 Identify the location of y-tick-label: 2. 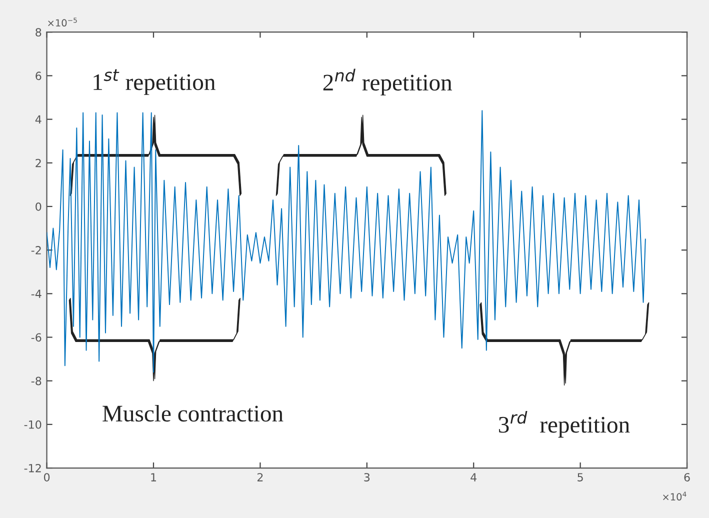
(38, 163).